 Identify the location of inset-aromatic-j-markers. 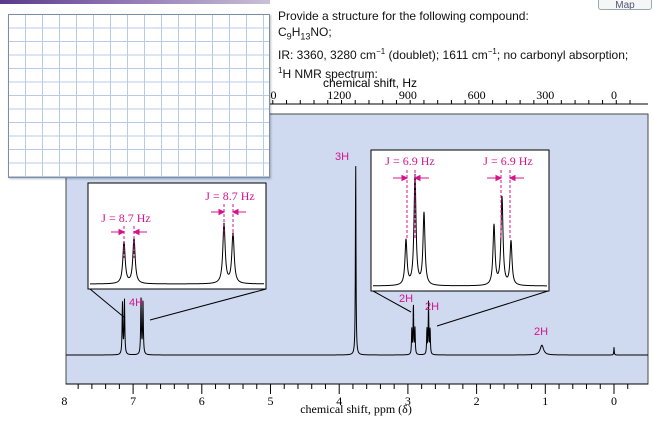
(178, 231).